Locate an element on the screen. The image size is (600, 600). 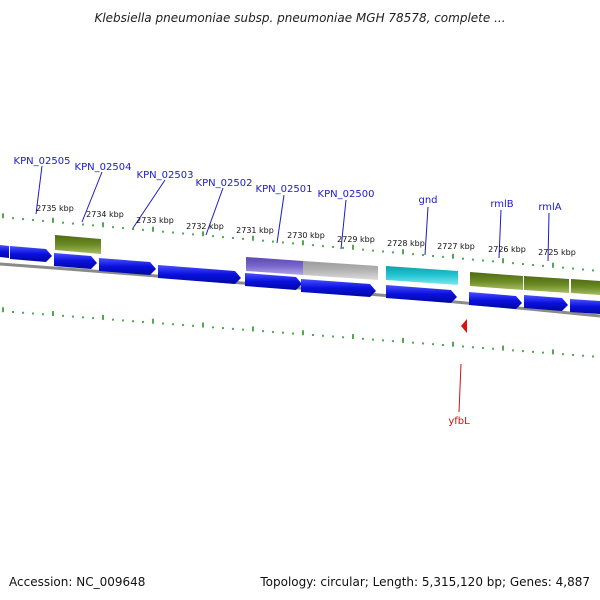
feature-olive-left is located at coordinates (78, 244).